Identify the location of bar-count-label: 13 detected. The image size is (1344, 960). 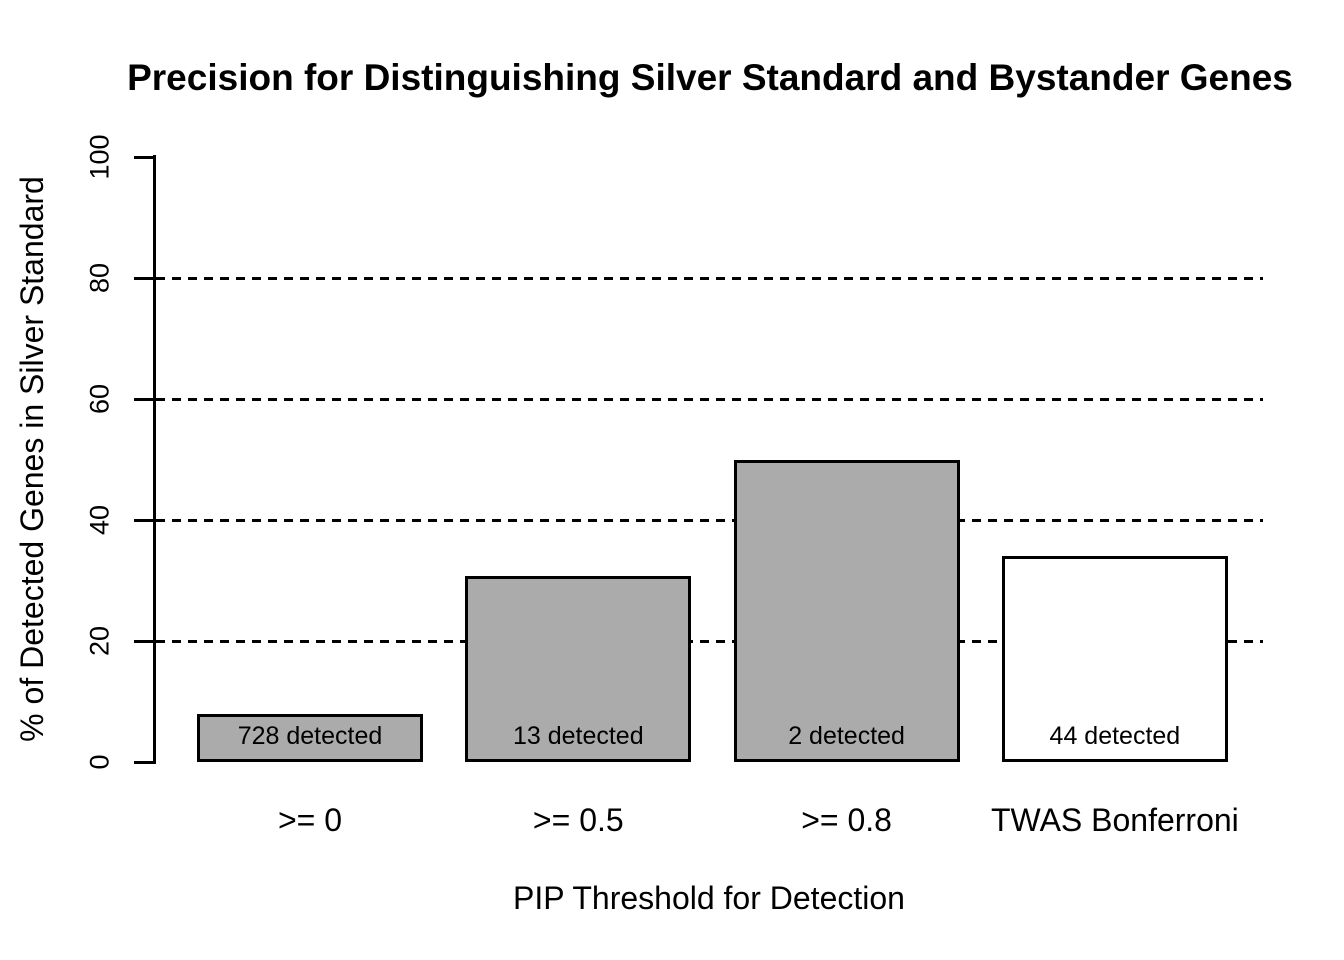
(578, 736).